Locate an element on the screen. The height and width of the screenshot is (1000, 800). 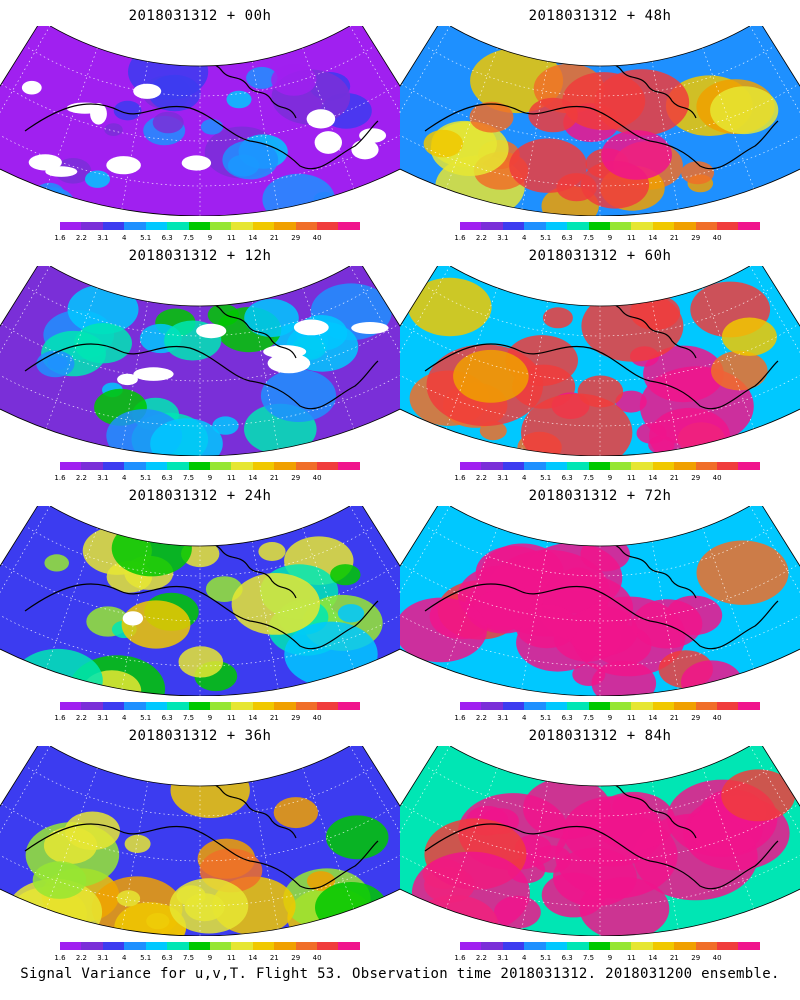
graticule-latitude is located at coordinates (200, 61).